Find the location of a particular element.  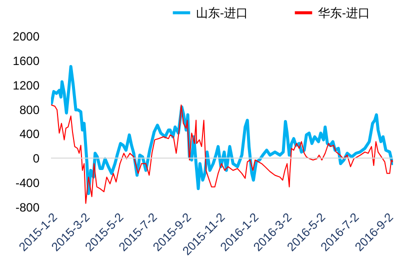

y-tick-label: 1600 is located at coordinates (26, 61).